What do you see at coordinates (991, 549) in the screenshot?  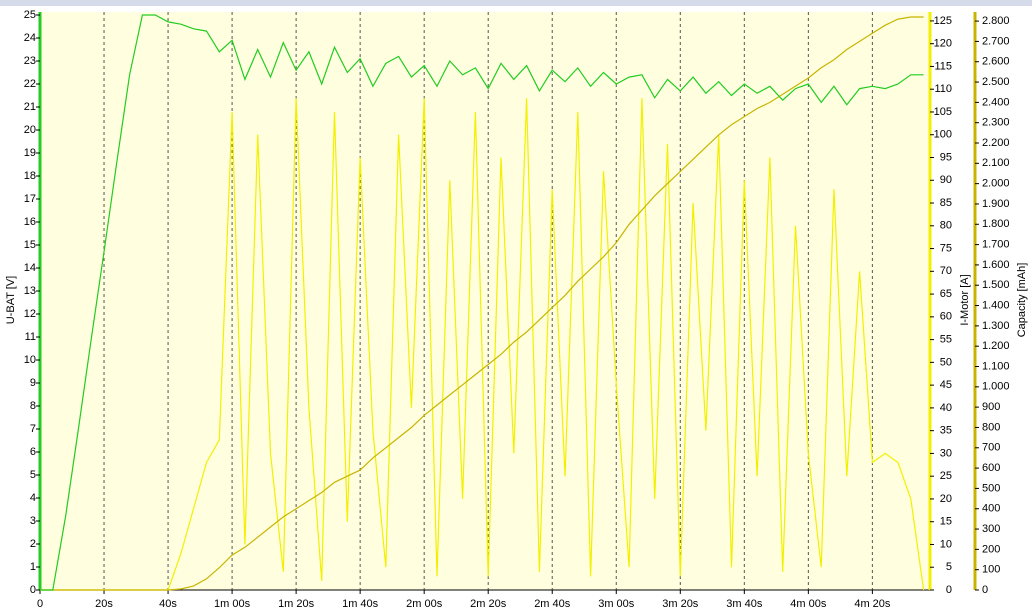 I see `y-tick-label: 200` at bounding box center [991, 549].